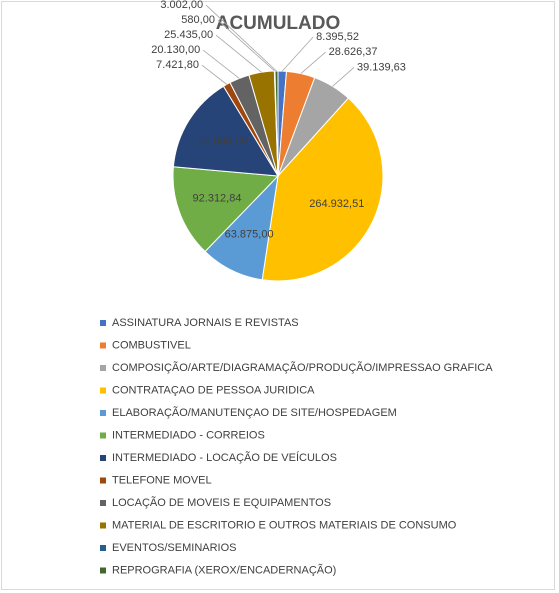 The width and height of the screenshot is (559, 593). What do you see at coordinates (249, 234) in the screenshot?
I see `data-label: 63.875,00` at bounding box center [249, 234].